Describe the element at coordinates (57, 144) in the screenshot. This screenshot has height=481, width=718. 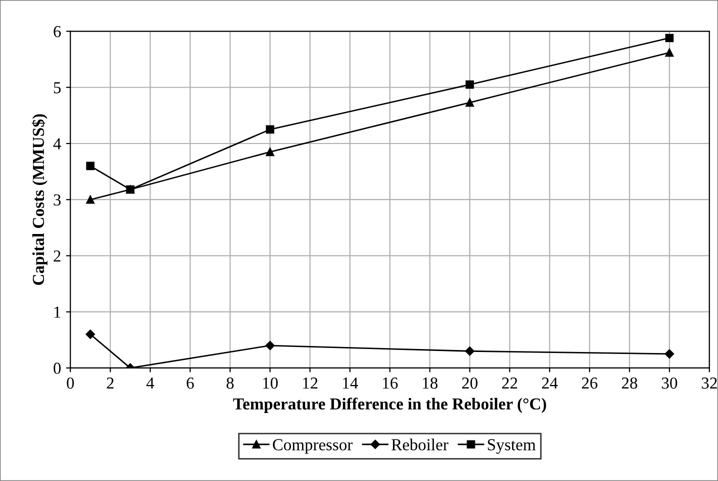
I see `y-tick-label: 4` at that location.